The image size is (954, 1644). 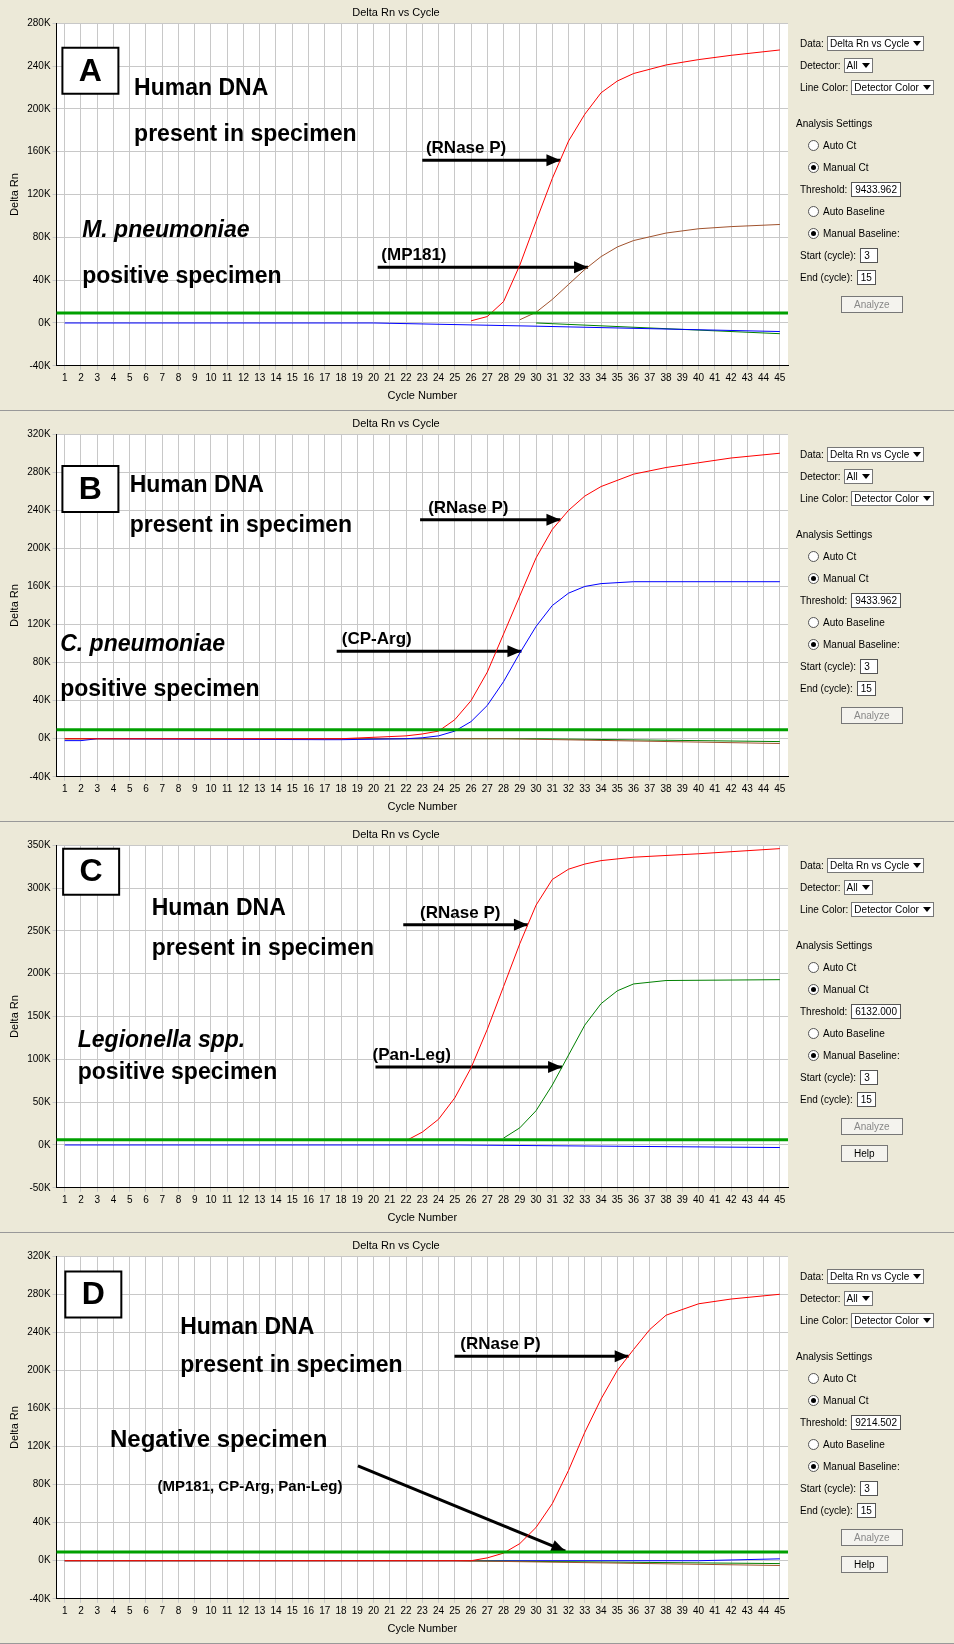 I want to click on x-tick-label: 30, so click(x=536, y=1199).